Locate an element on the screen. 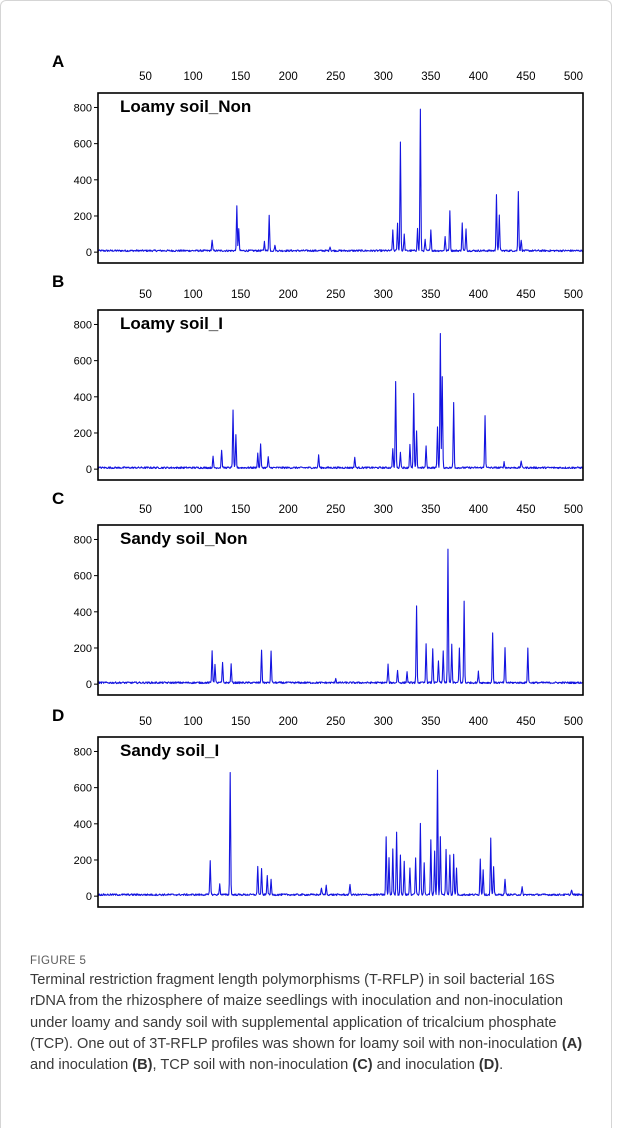 The image size is (617, 1139). panel-title: Loamy soil_Non is located at coordinates (185, 106).